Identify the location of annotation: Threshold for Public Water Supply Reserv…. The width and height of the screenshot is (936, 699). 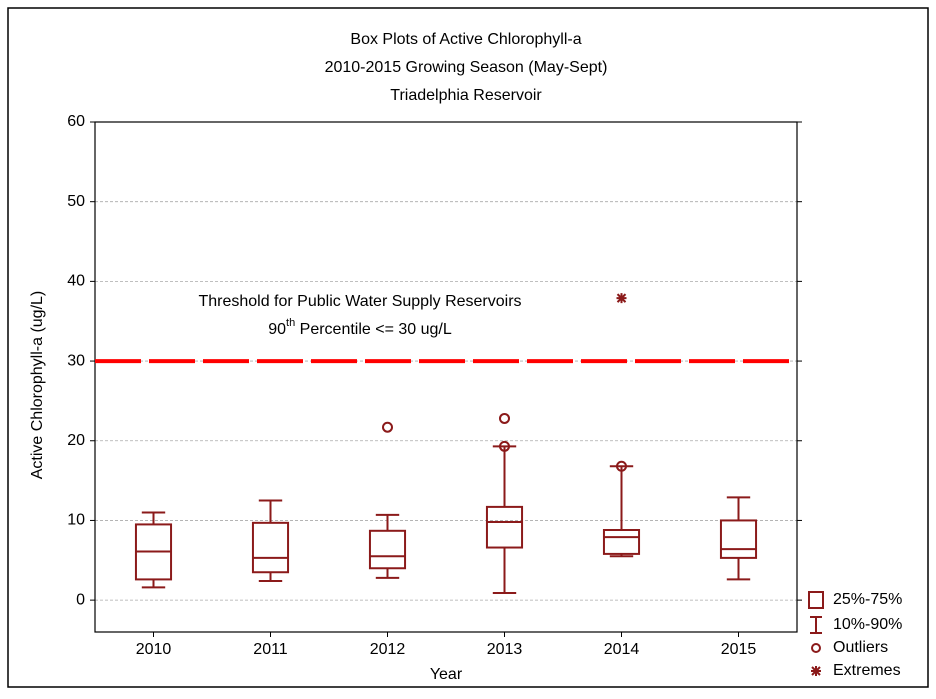
(359, 301).